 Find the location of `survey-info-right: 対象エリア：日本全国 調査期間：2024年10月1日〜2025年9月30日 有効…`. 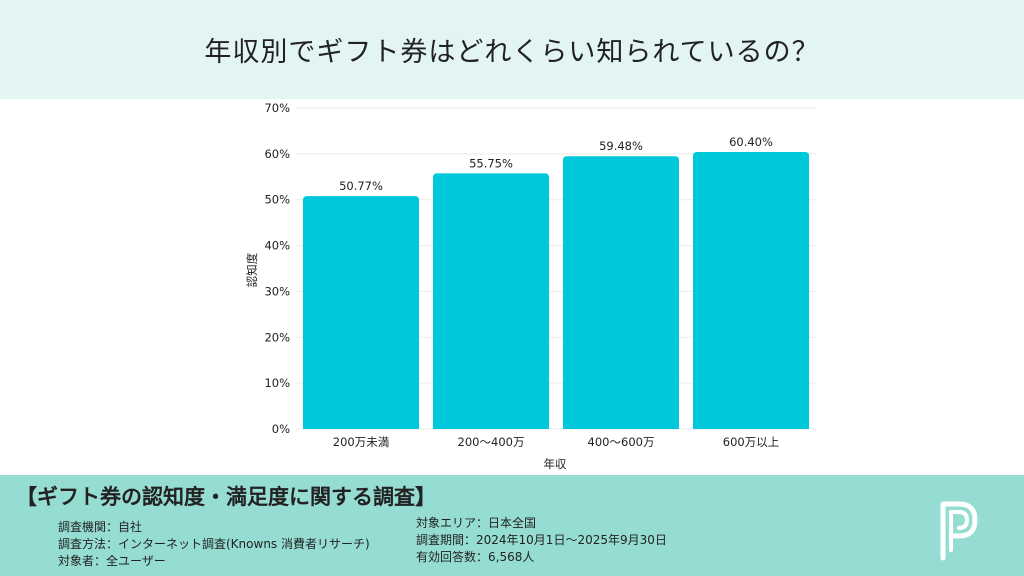

survey-info-right: 対象エリア：日本全国 調査期間：2024年10月1日〜2025年9月30日 有効… is located at coordinates (541, 540).